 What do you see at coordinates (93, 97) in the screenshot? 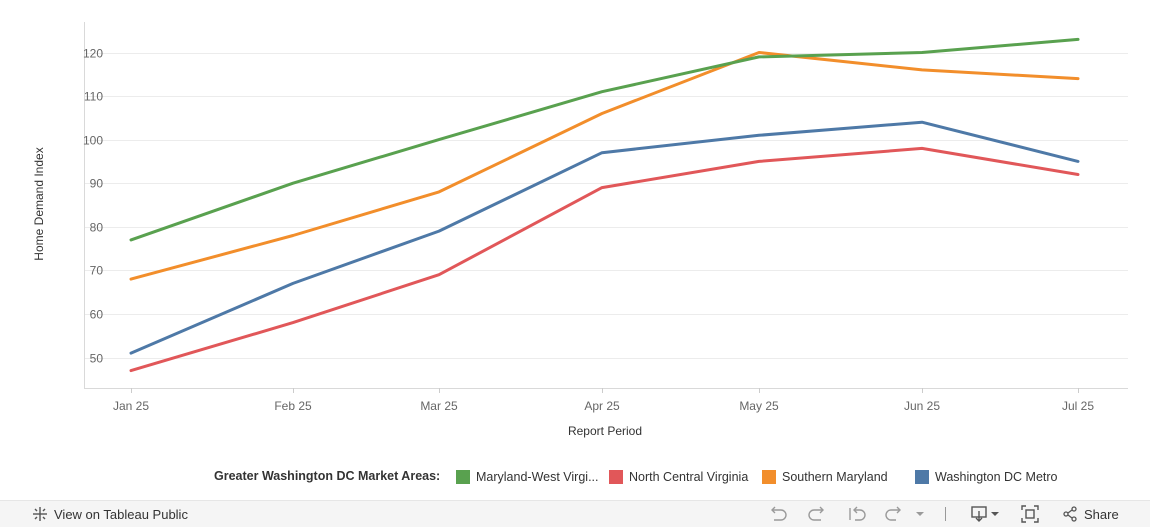
I see `y-tick-label: 110` at bounding box center [93, 97].